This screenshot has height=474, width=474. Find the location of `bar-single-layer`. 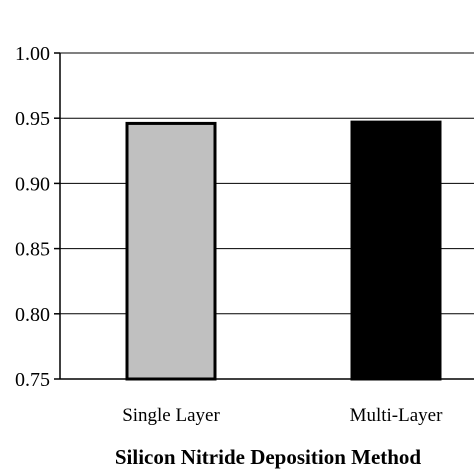

bar-single-layer is located at coordinates (171, 251).